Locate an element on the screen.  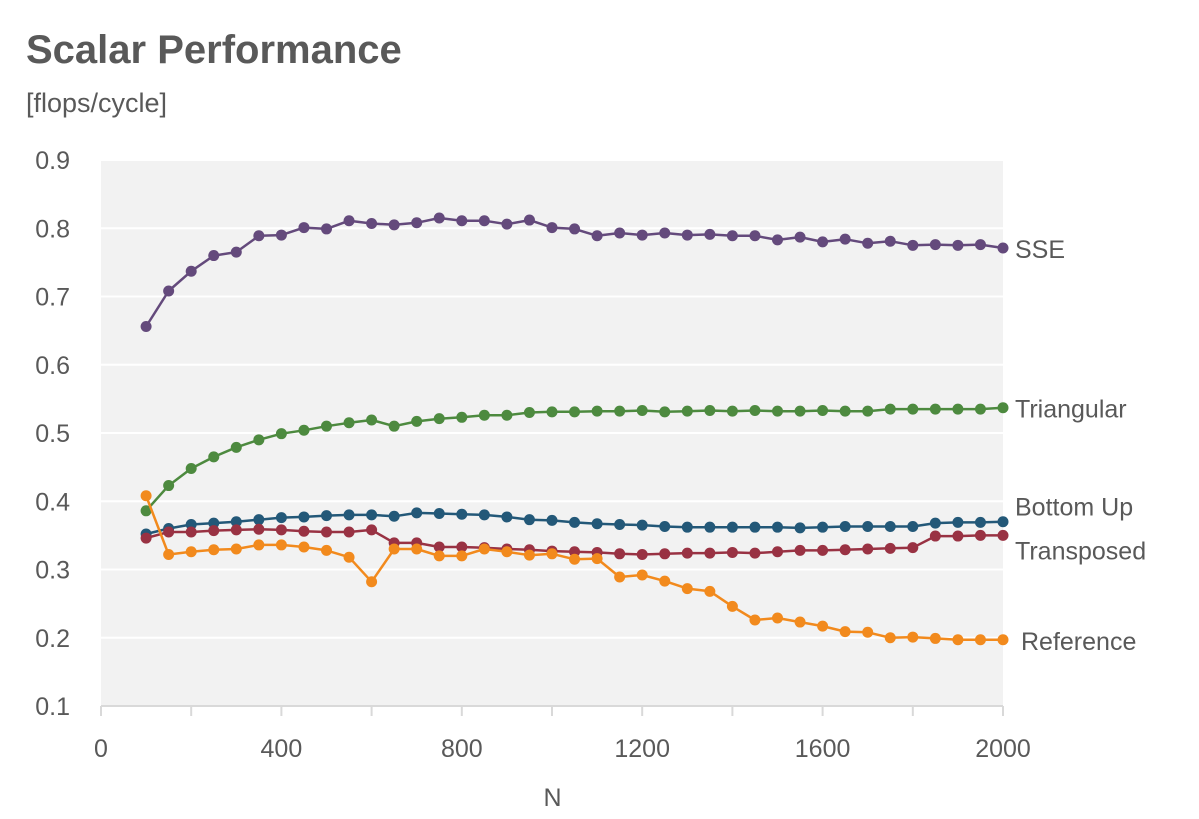
series-label-bottom-up: Bottom Up is located at coordinates (1074, 508).